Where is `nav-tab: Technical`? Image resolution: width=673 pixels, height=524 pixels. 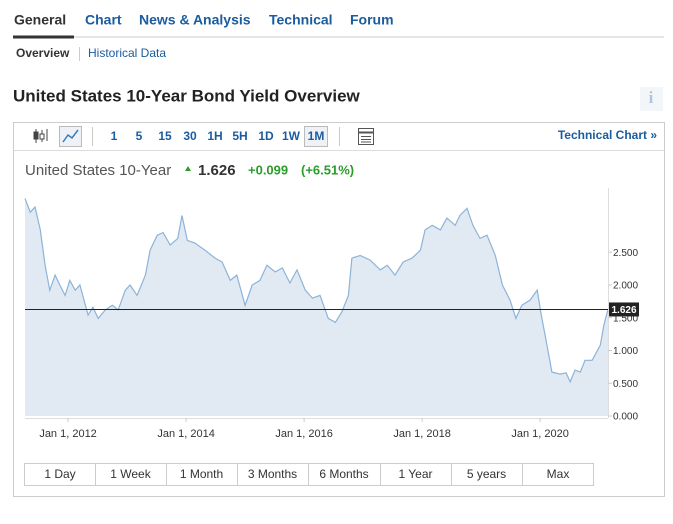
nav-tab: Technical is located at coordinates (301, 20).